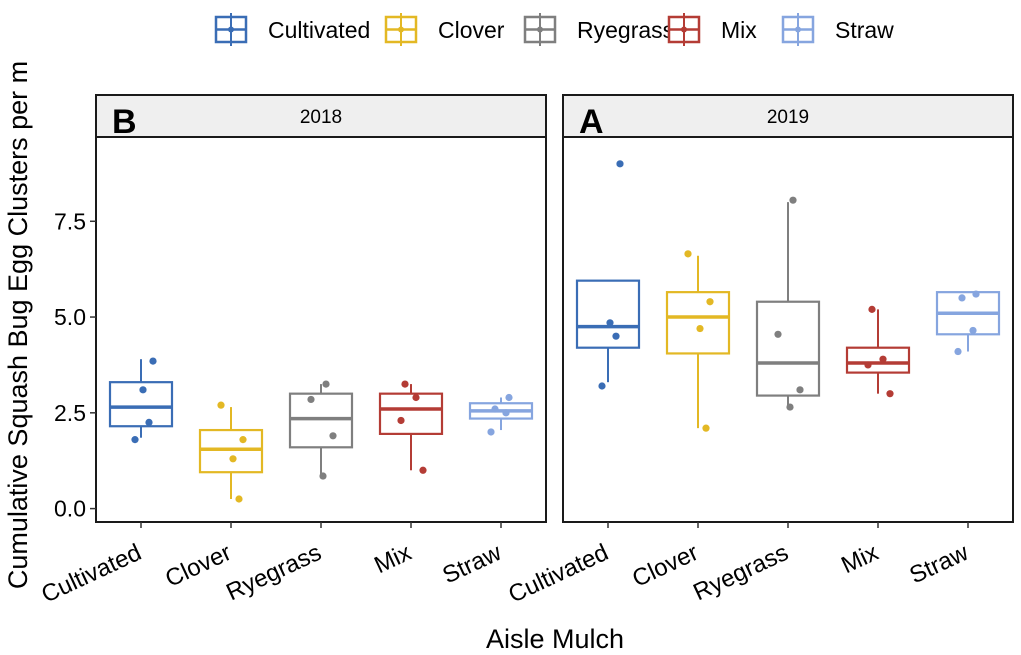 The image size is (1021, 655). Describe the element at coordinates (739, 30) in the screenshot. I see `legend-label: Mix` at that location.